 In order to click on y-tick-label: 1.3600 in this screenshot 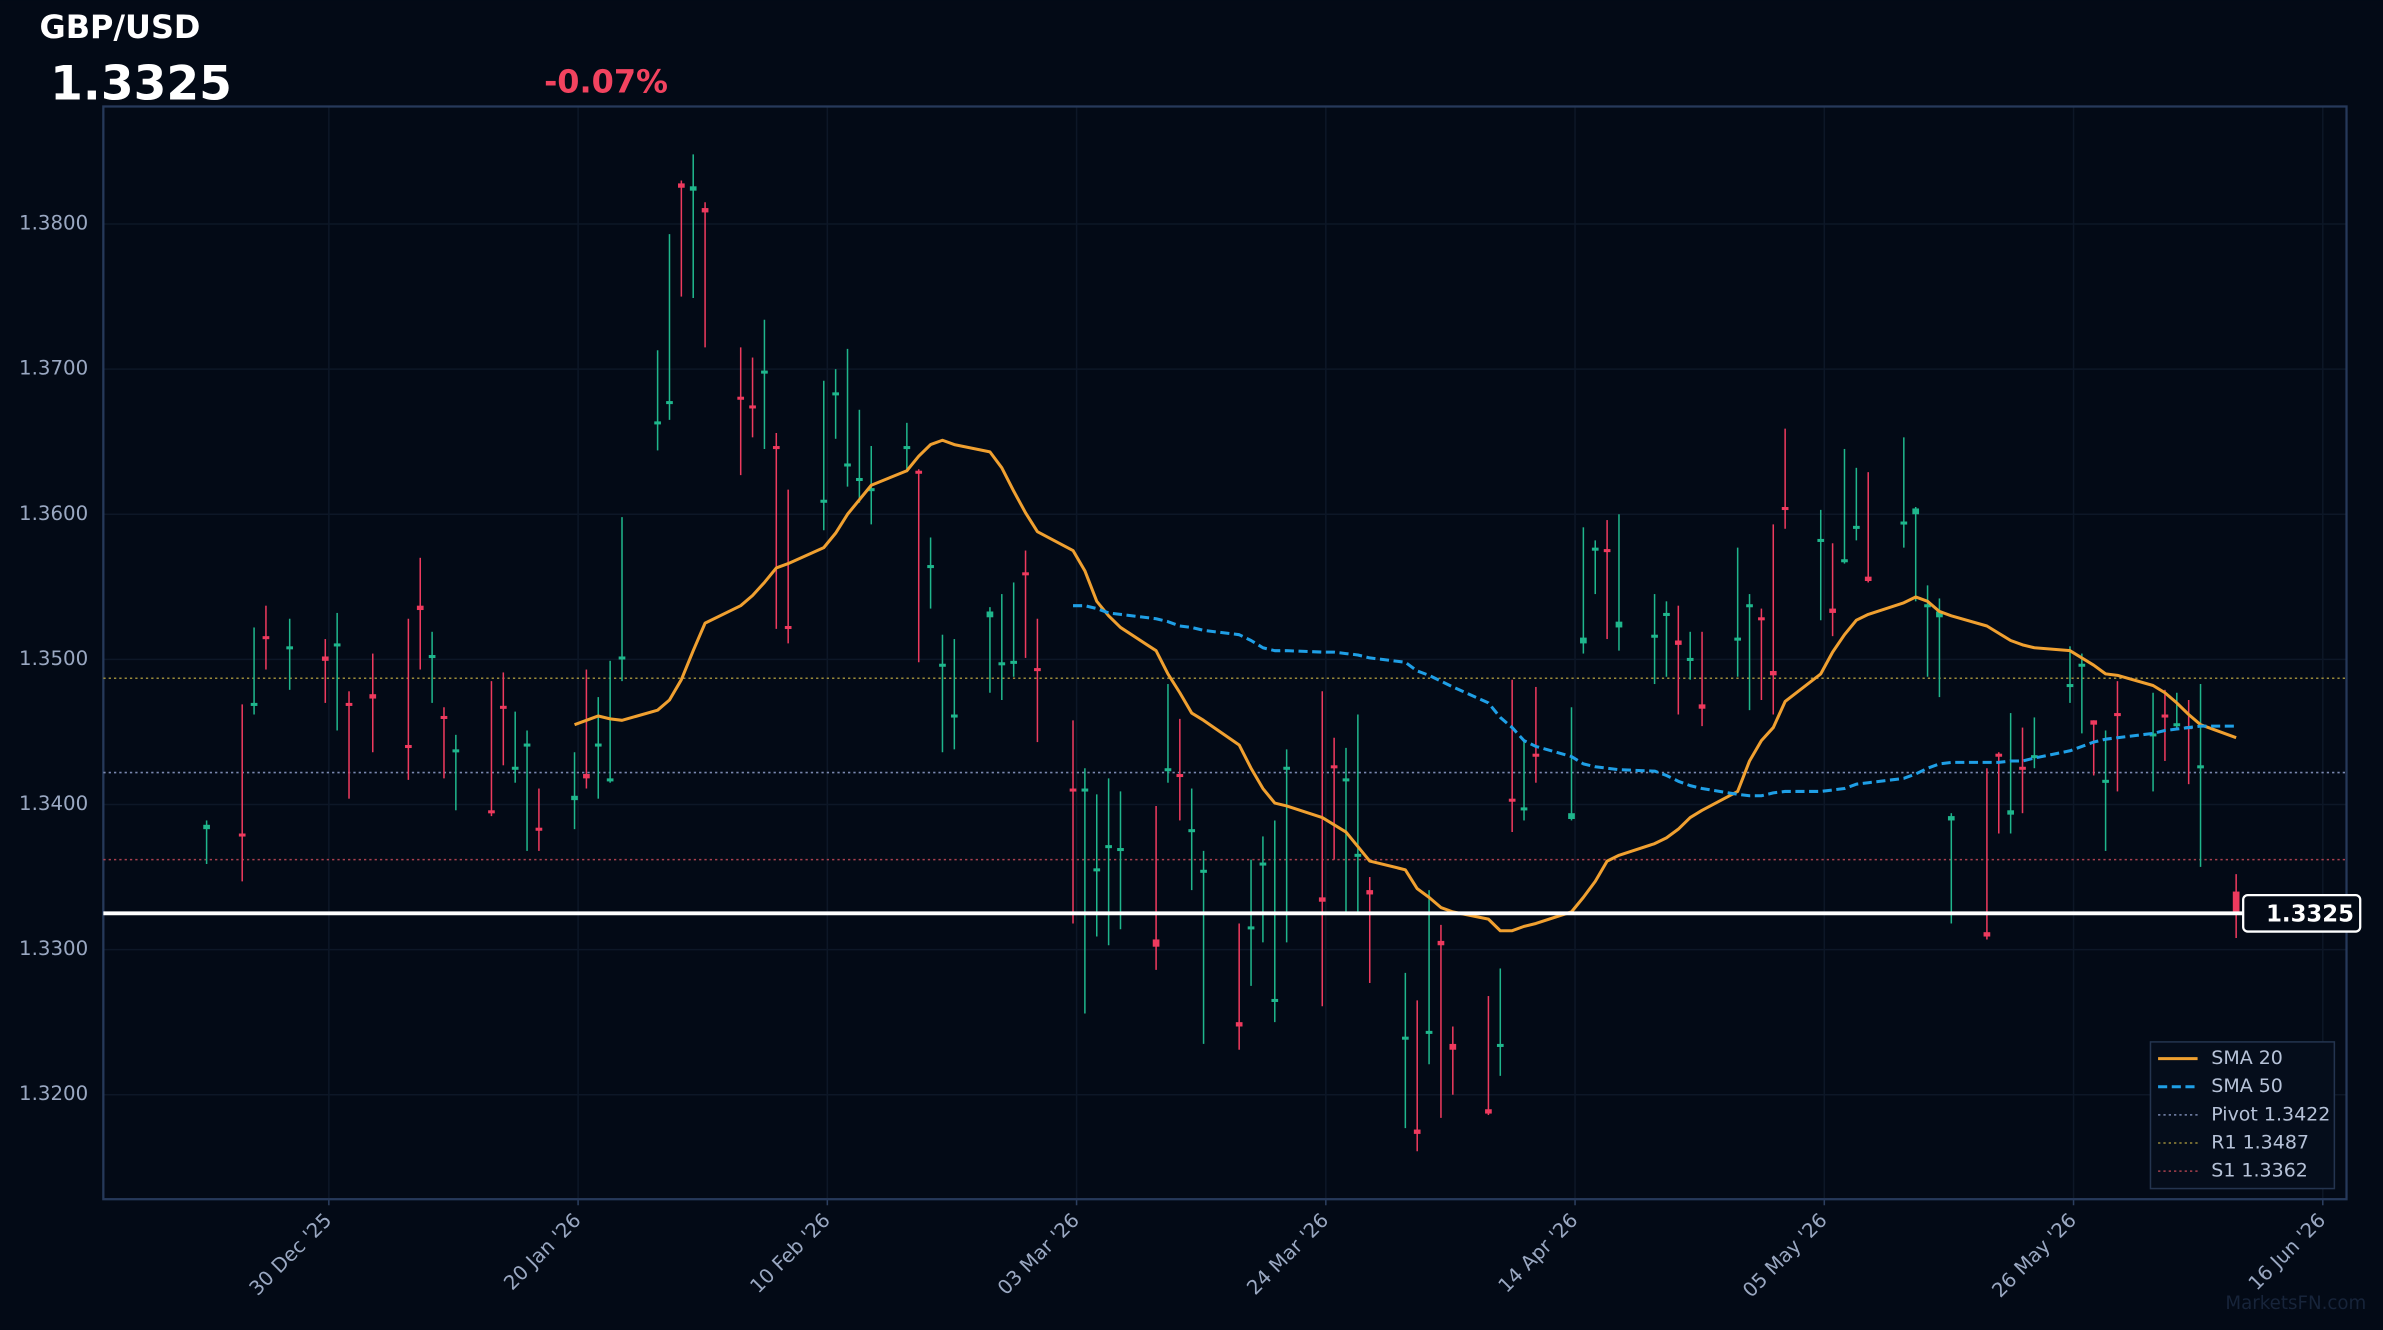, I will do `click(53, 513)`.